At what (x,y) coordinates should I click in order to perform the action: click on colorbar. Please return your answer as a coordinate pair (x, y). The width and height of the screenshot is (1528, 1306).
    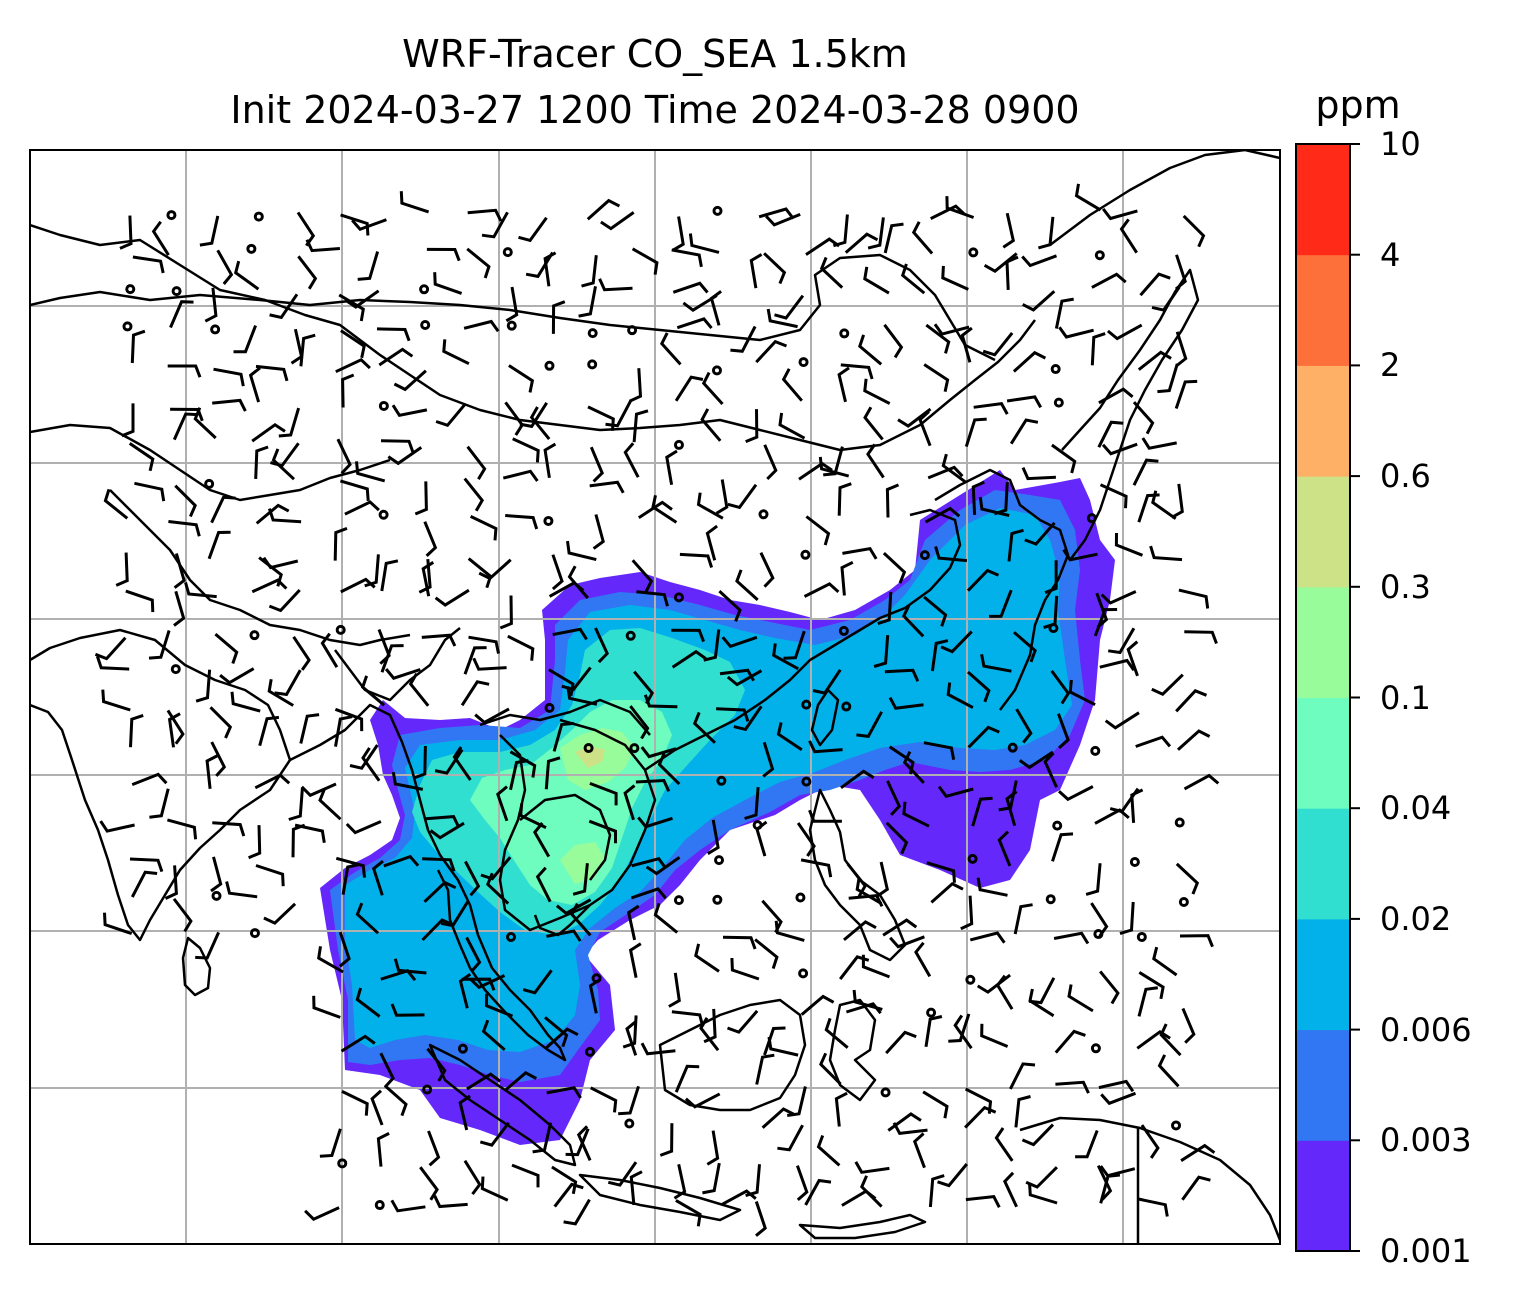
    Looking at the image, I should click on (1327, 697).